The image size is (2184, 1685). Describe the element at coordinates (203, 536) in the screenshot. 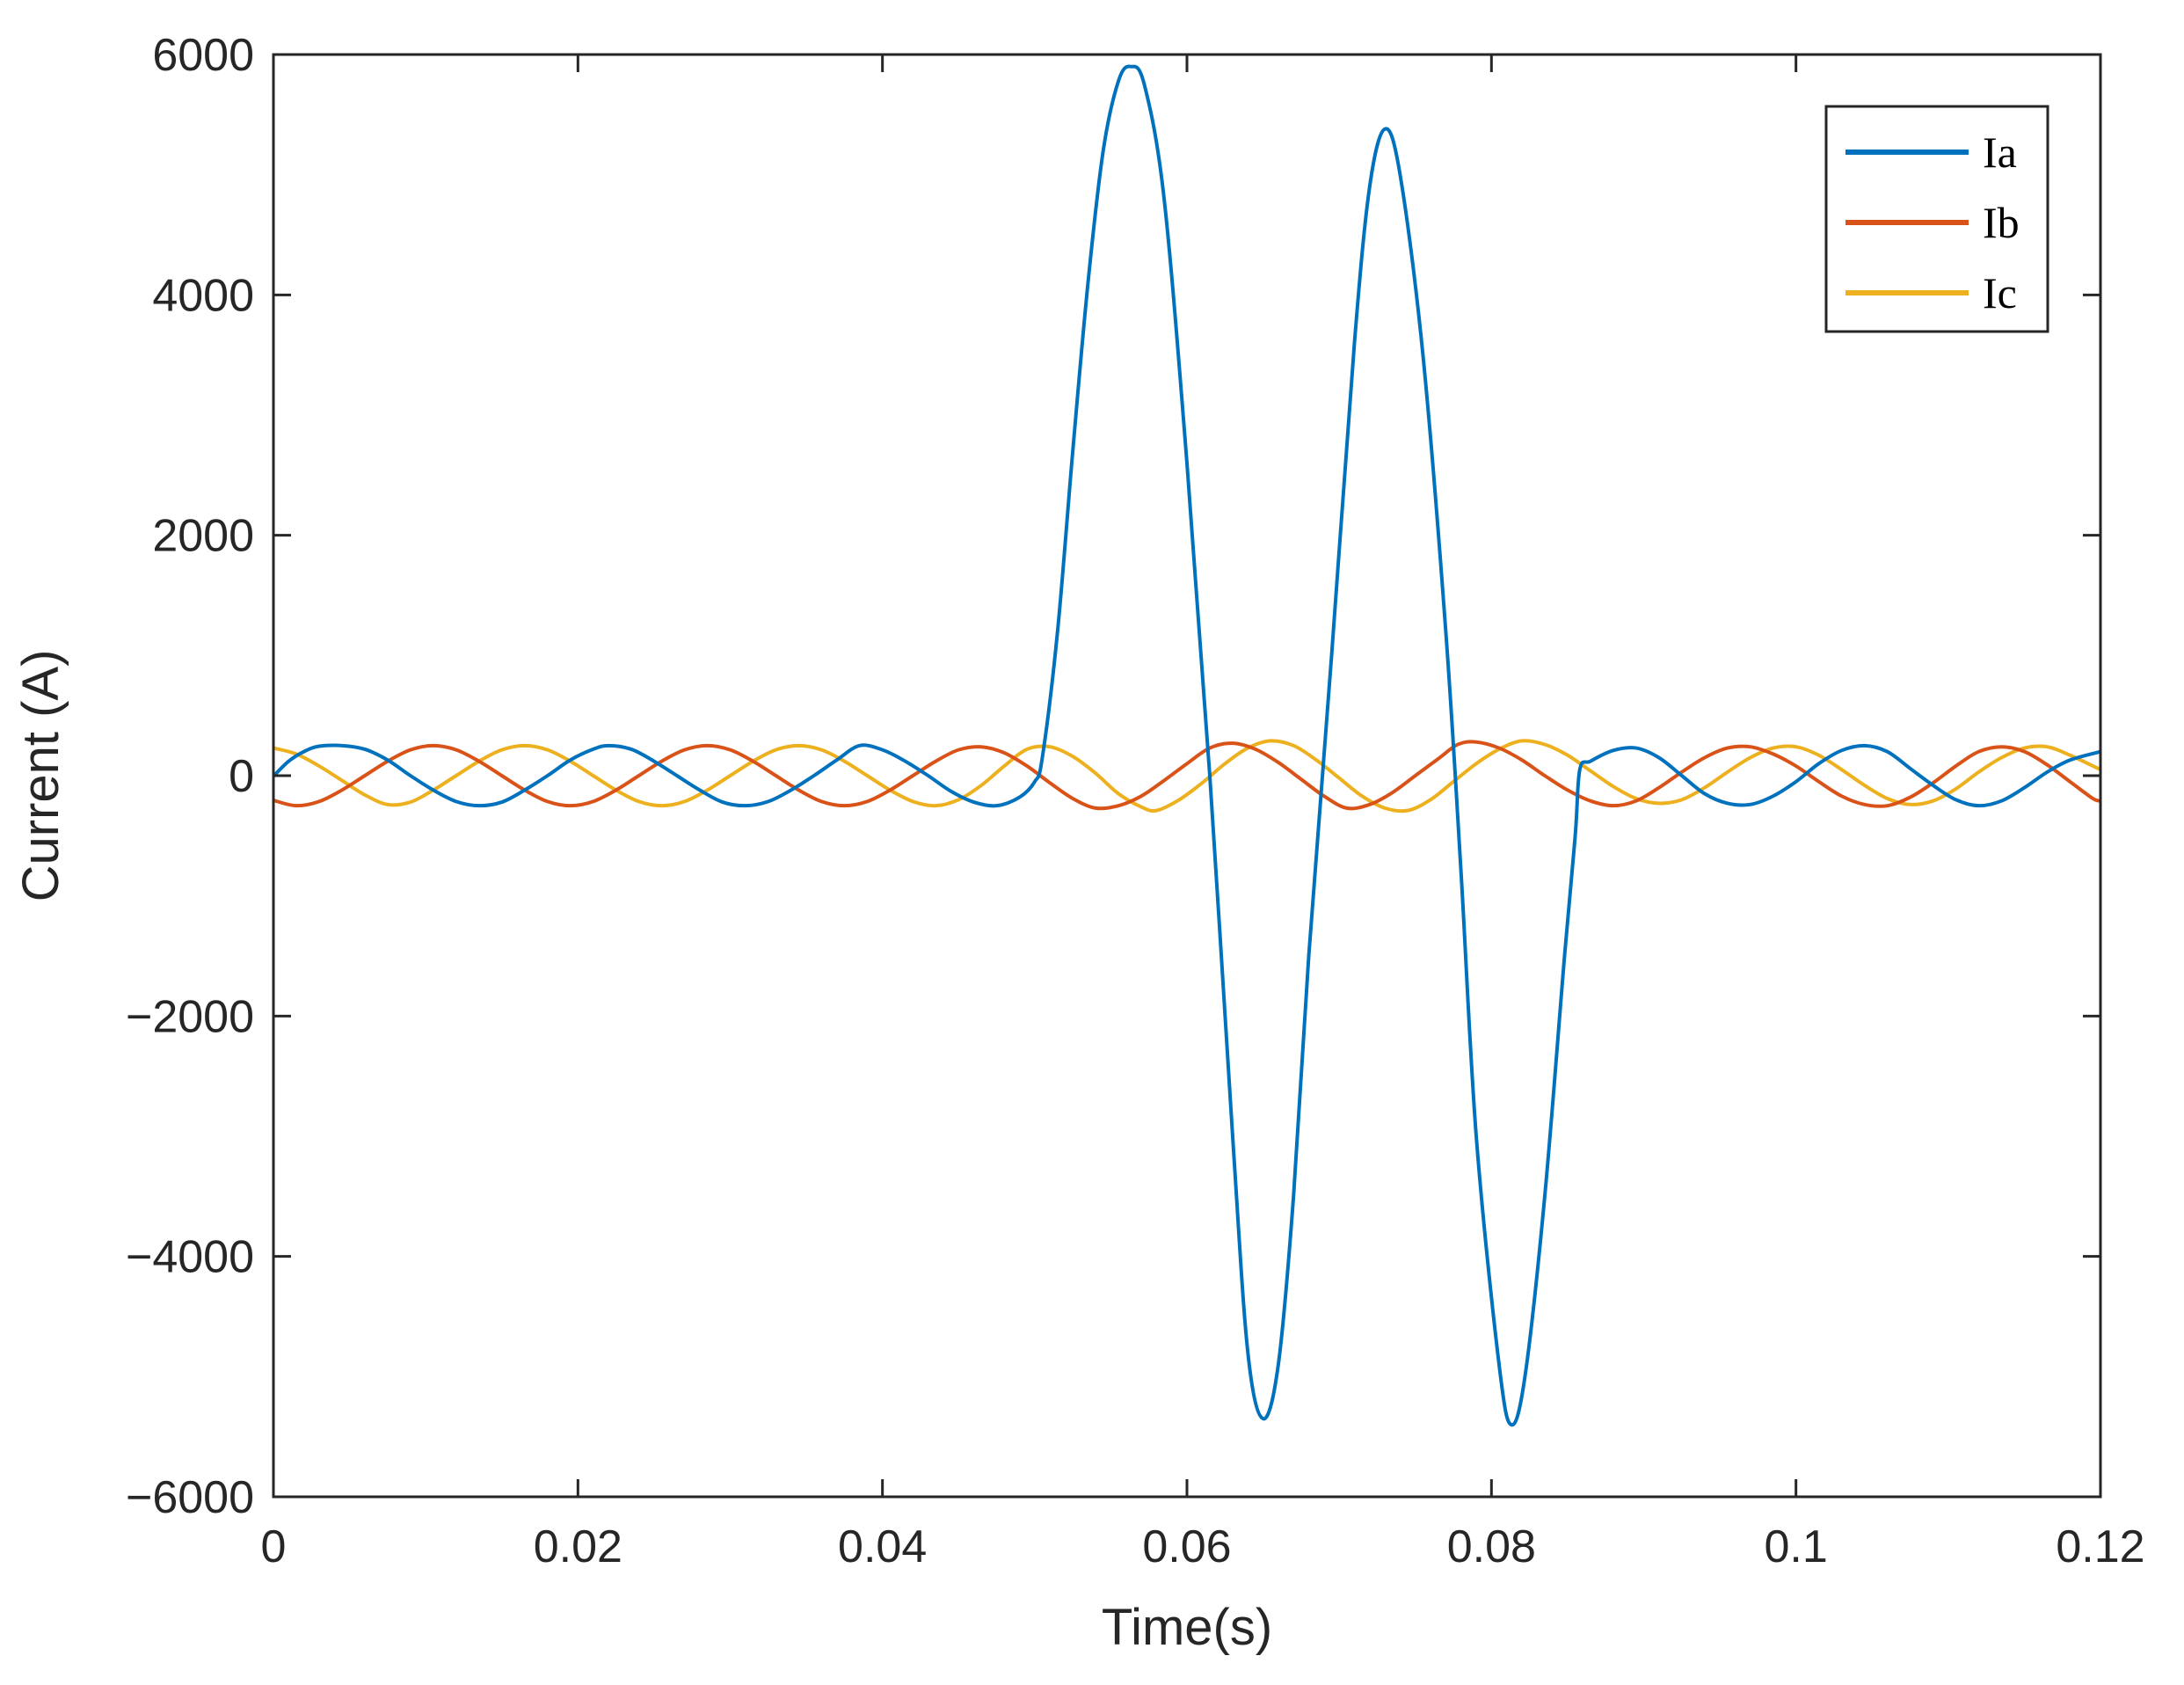

I see `y-tick-label: 2000` at that location.